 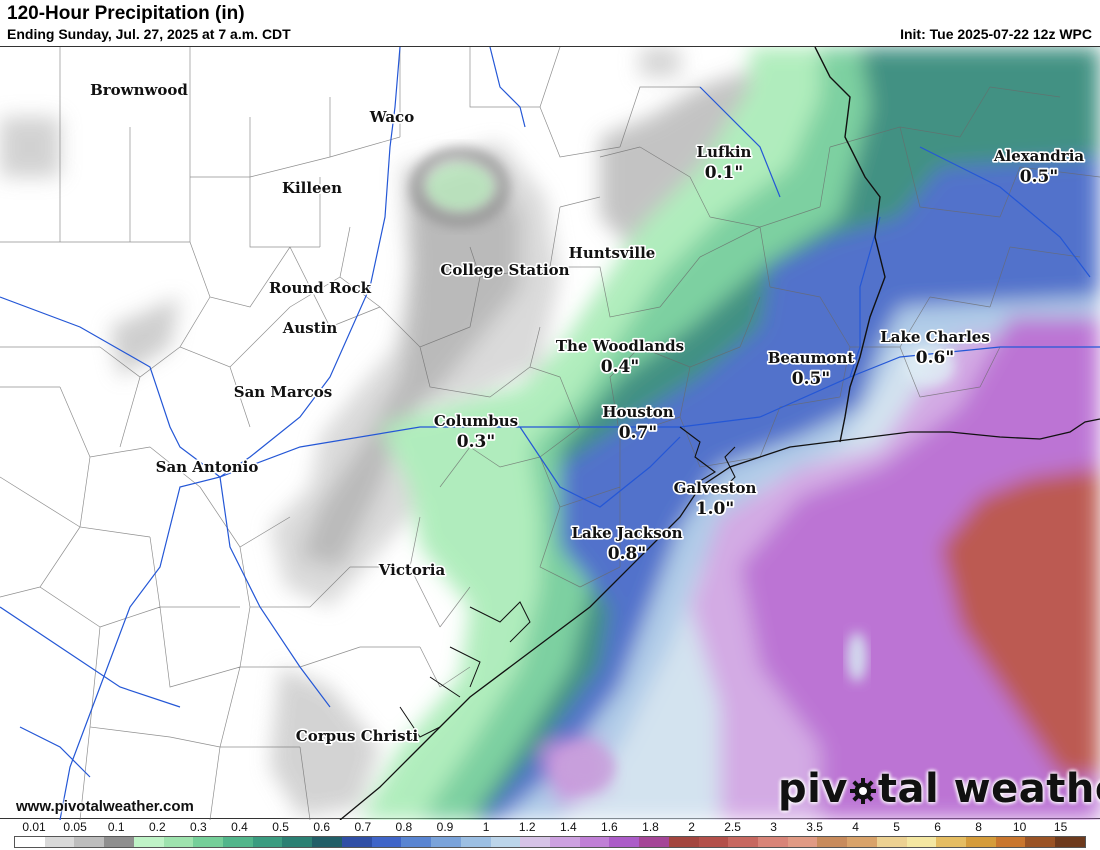 What do you see at coordinates (75, 827) in the screenshot?
I see `legend-label: 0.05` at bounding box center [75, 827].